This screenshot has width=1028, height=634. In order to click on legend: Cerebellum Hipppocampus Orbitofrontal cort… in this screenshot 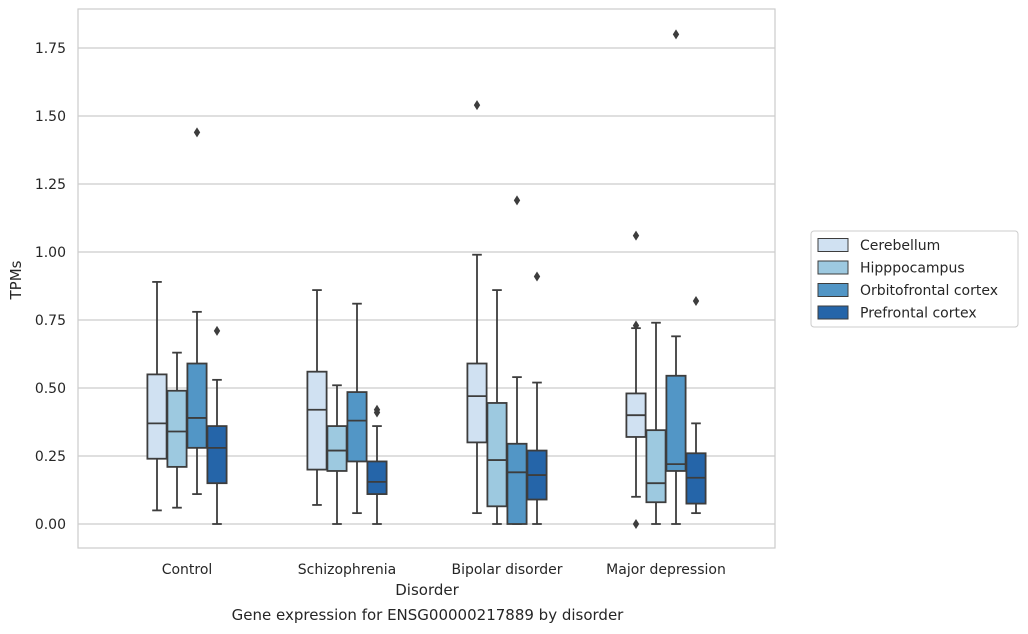, I will do `click(914, 279)`.